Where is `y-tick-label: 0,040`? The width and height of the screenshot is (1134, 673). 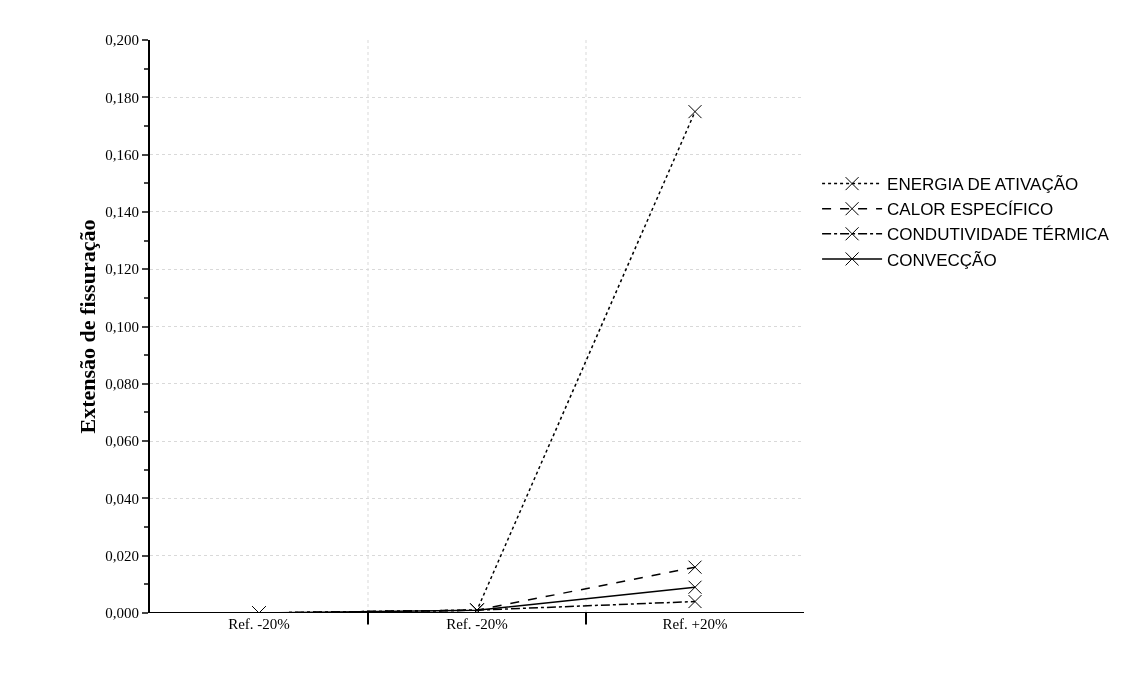 y-tick-label: 0,040 is located at coordinates (122, 498).